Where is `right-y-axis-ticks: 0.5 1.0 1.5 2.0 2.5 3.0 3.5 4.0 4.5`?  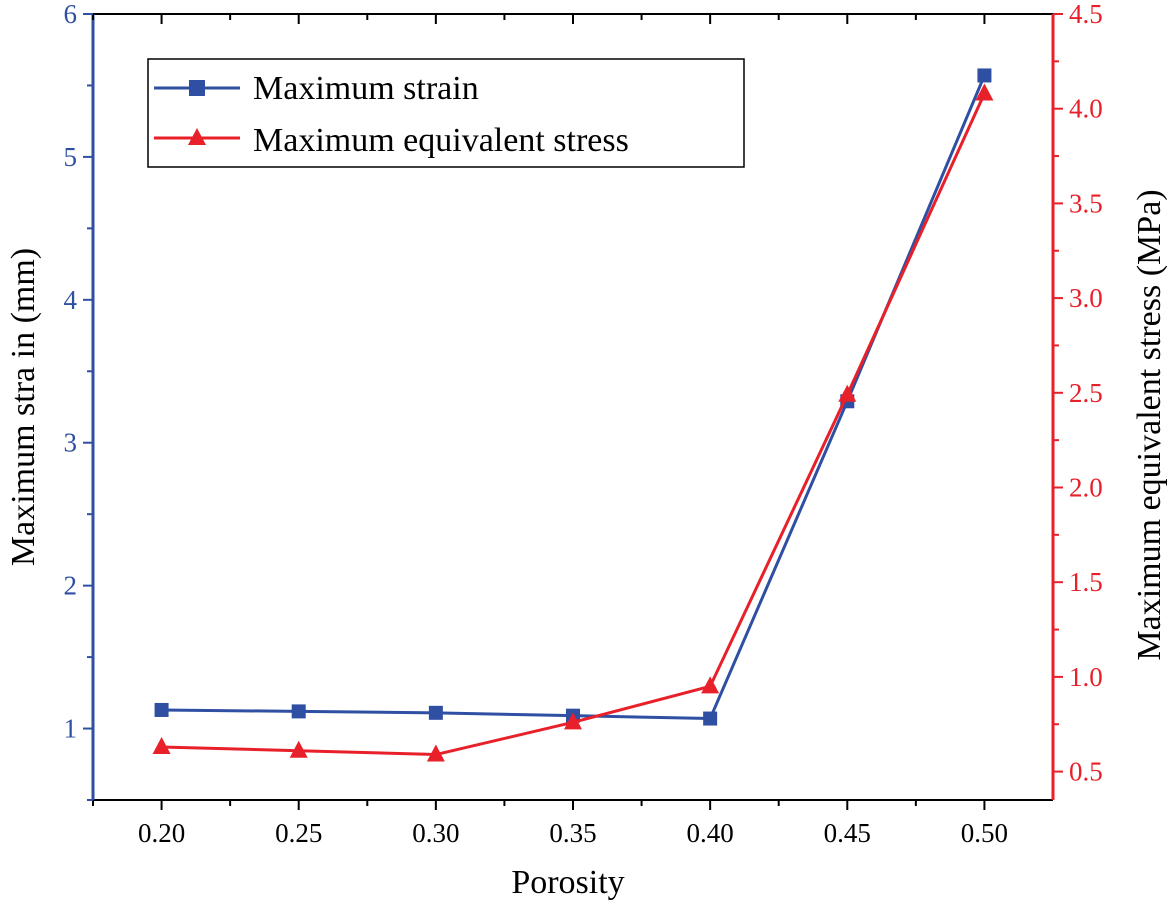
right-y-axis-ticks: 0.5 1.0 1.5 2.0 2.5 3.0 3.5 4.0 4.5 is located at coordinates (1078, 393).